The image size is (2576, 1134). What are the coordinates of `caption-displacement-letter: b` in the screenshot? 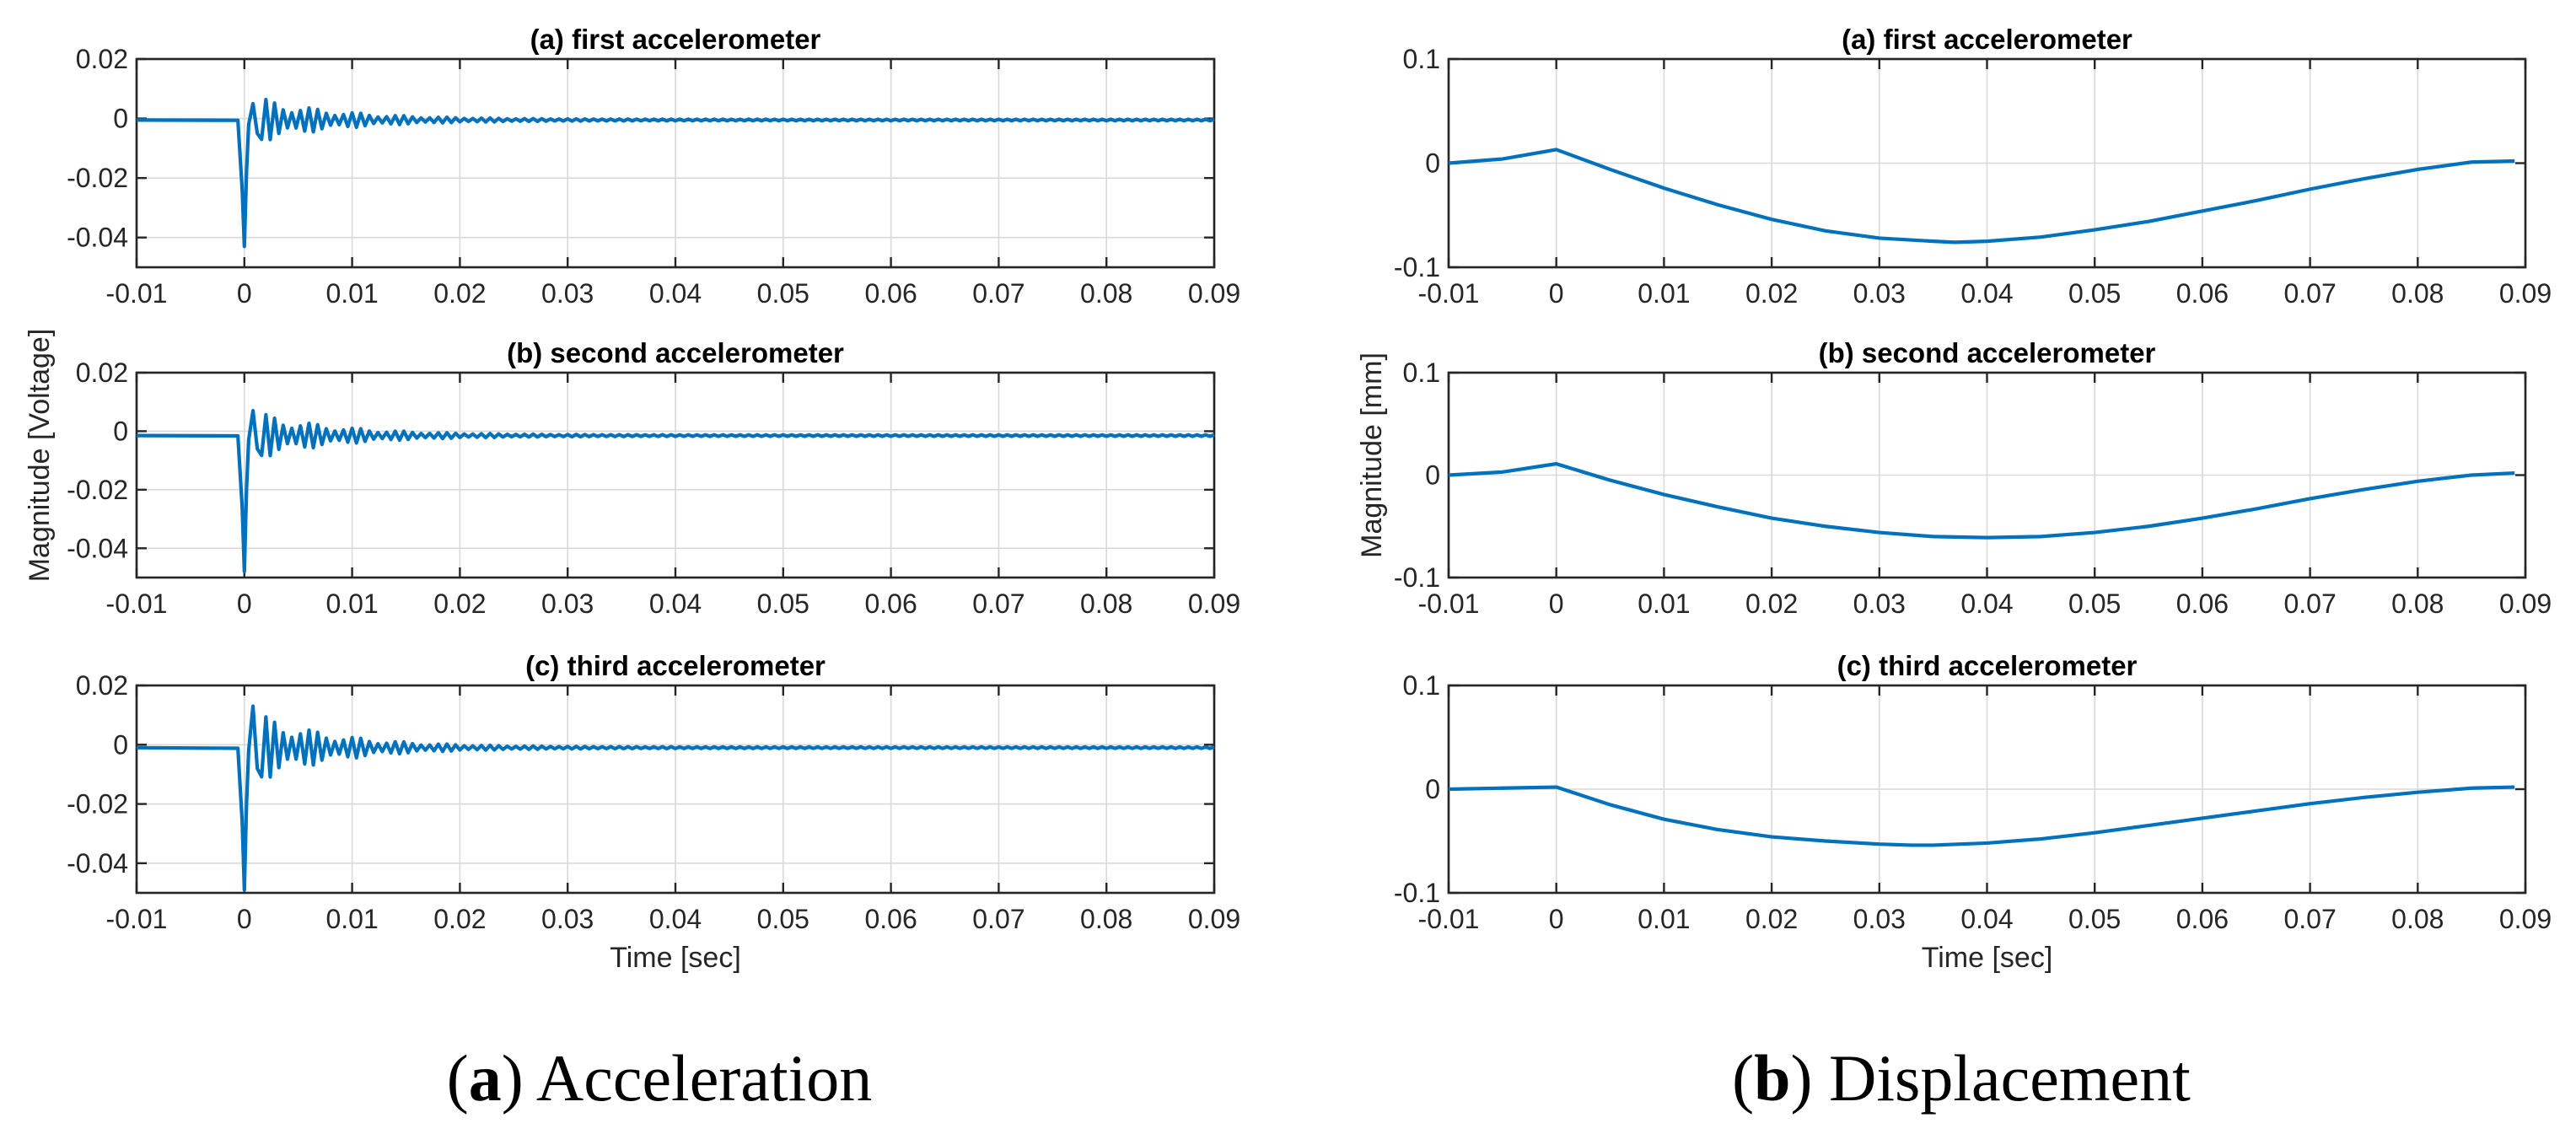 It's located at (1772, 1078).